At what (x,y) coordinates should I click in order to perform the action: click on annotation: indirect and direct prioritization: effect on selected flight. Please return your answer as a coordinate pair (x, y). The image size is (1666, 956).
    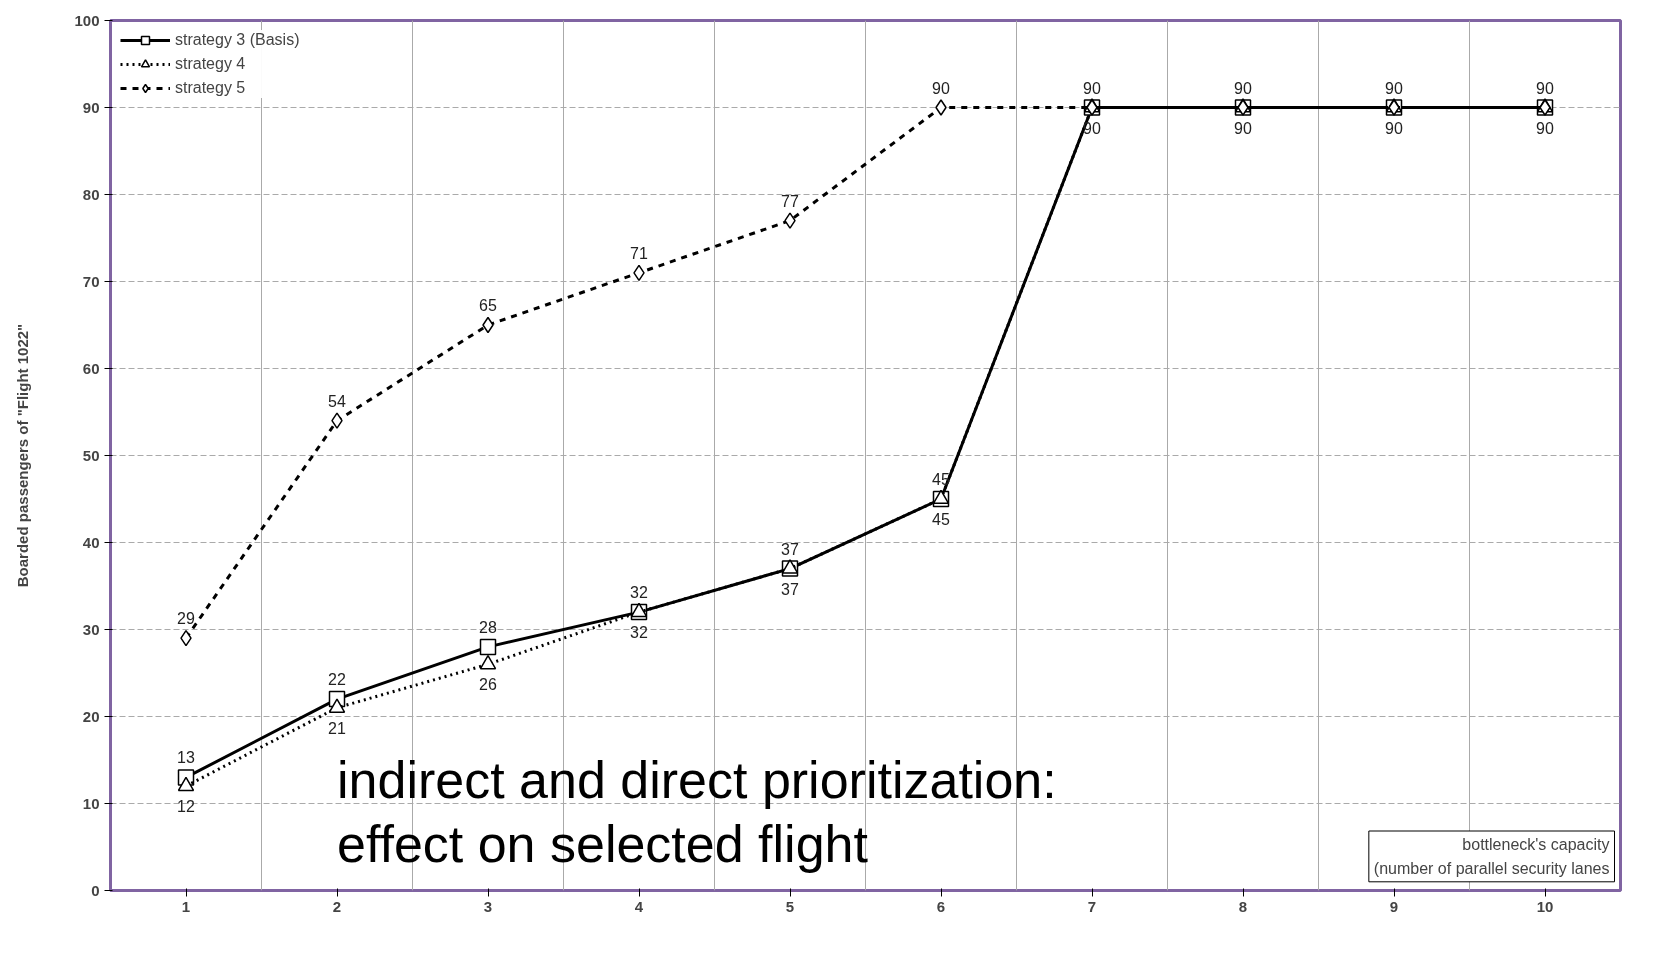
    Looking at the image, I should click on (697, 812).